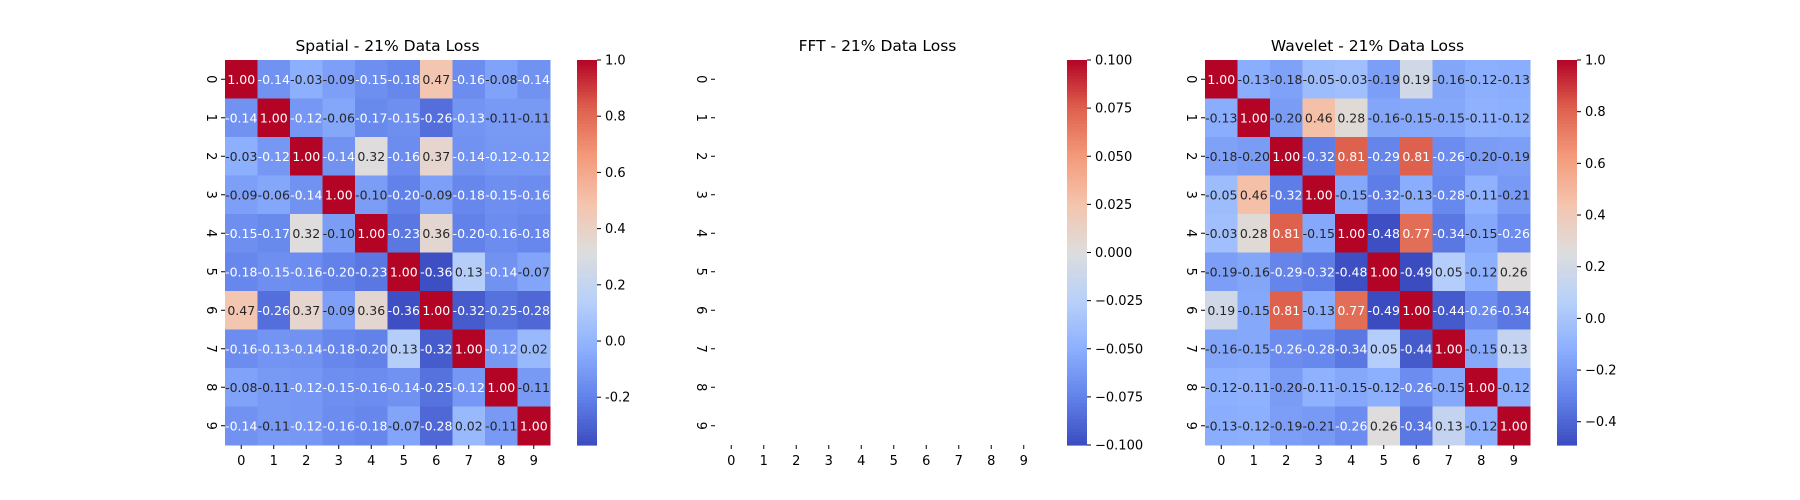 The height and width of the screenshot is (500, 1800). Describe the element at coordinates (1113, 109) in the screenshot. I see `colorbar-tick-label: 0.075` at that location.